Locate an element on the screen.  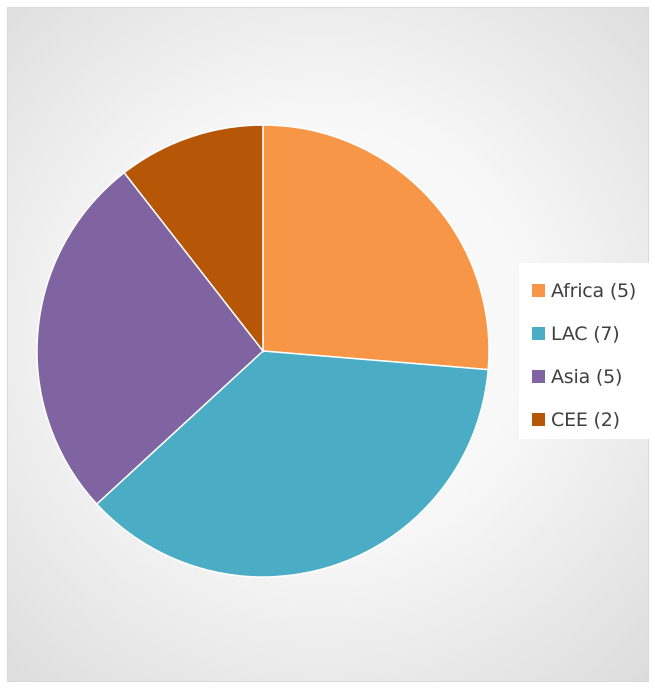
legend-item-africa: Africa (5) is located at coordinates (591, 290).